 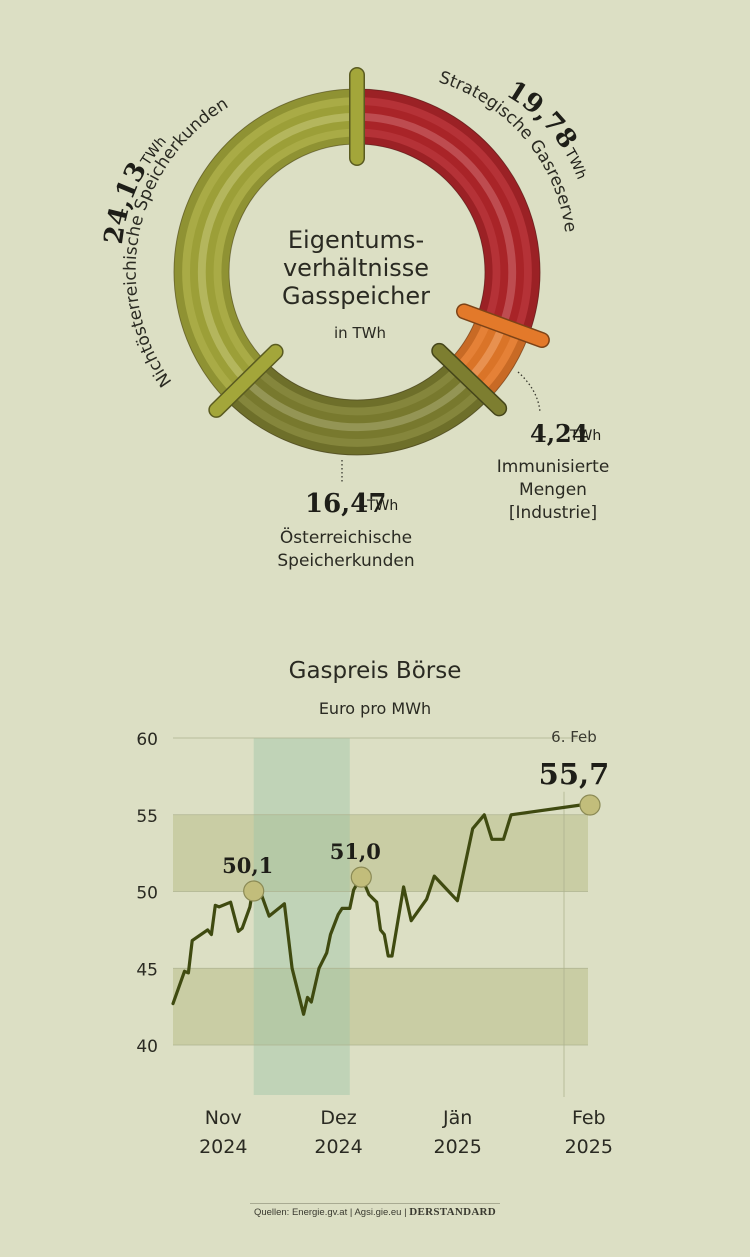 I want to click on annotation-label: 55,7, so click(x=574, y=774).